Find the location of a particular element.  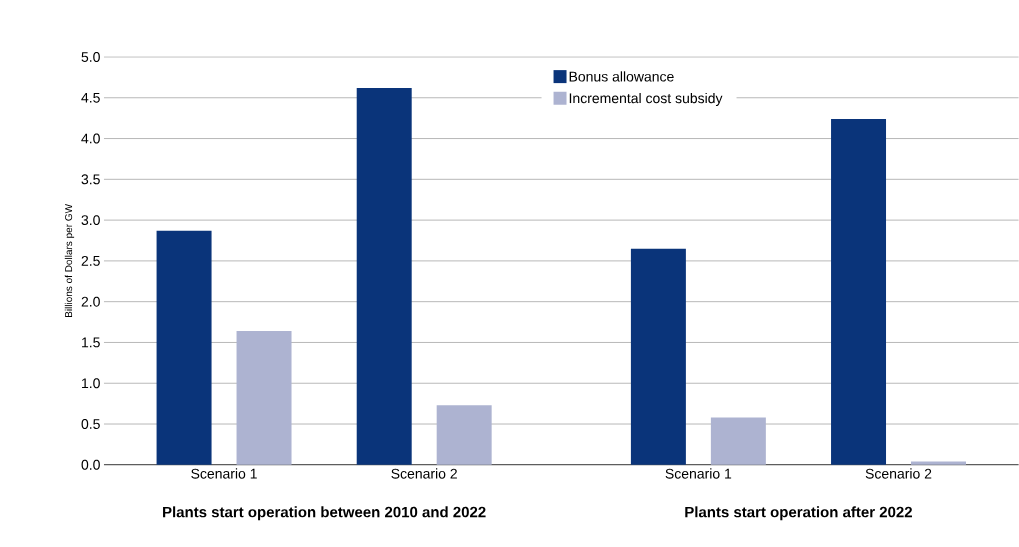

y-tick-label: 0.0 is located at coordinates (90, 464).